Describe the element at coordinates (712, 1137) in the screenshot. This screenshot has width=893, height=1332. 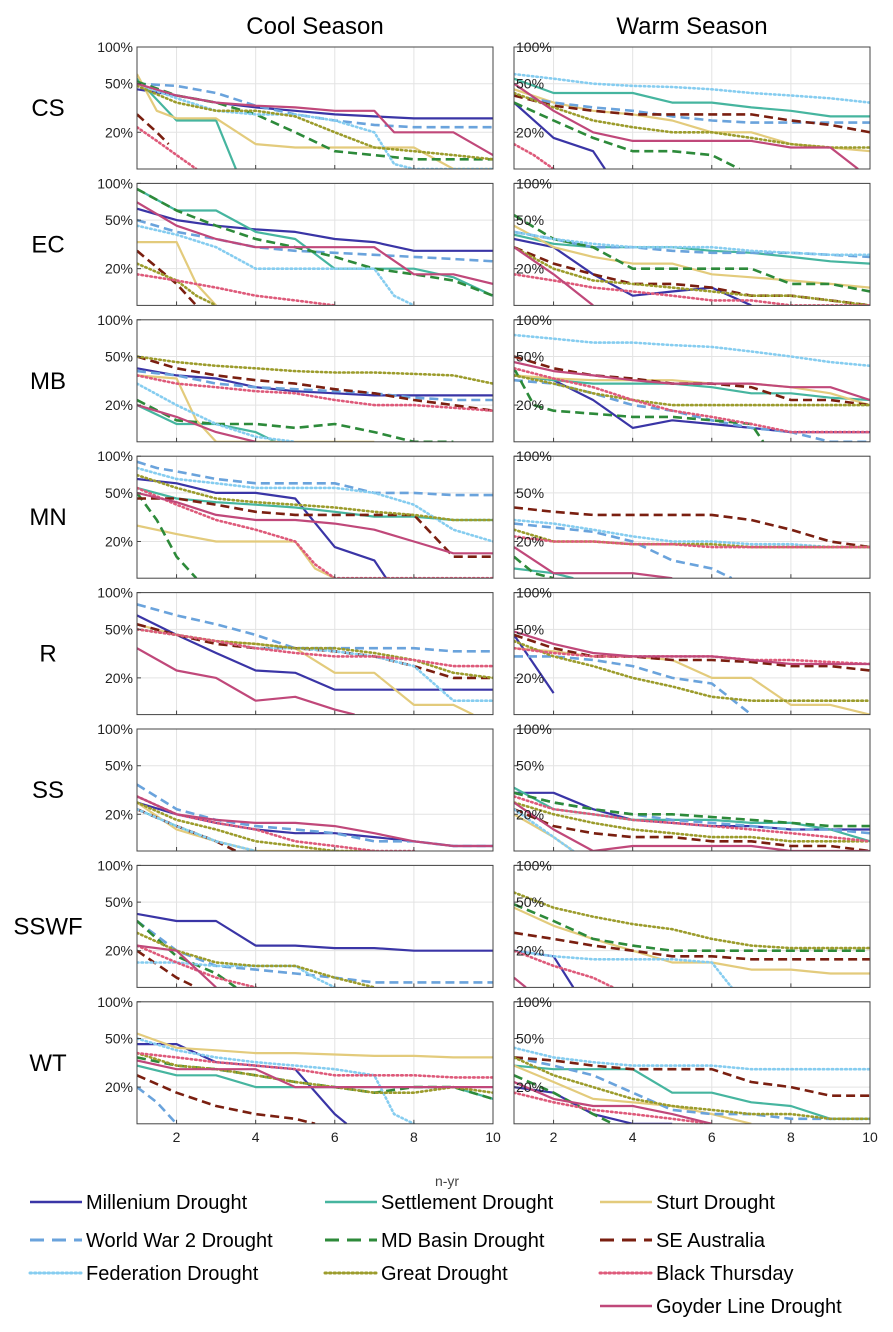
I see `x-tick-label: 6` at that location.